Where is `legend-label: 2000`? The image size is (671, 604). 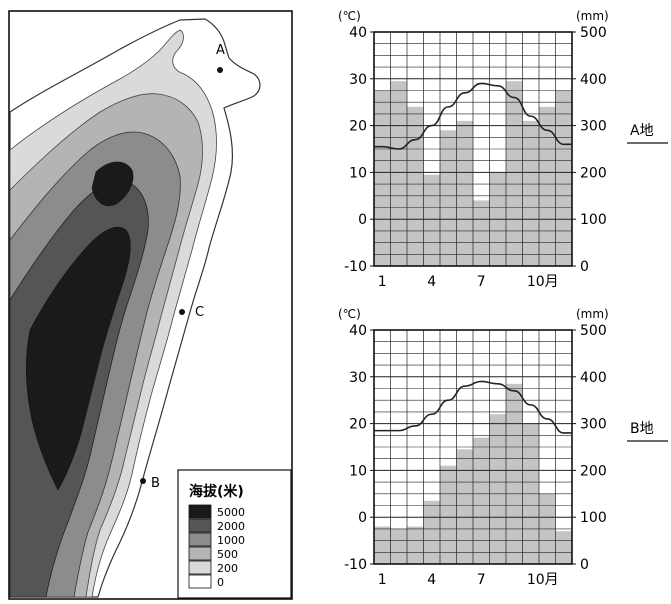 legend-label: 2000 is located at coordinates (231, 526).